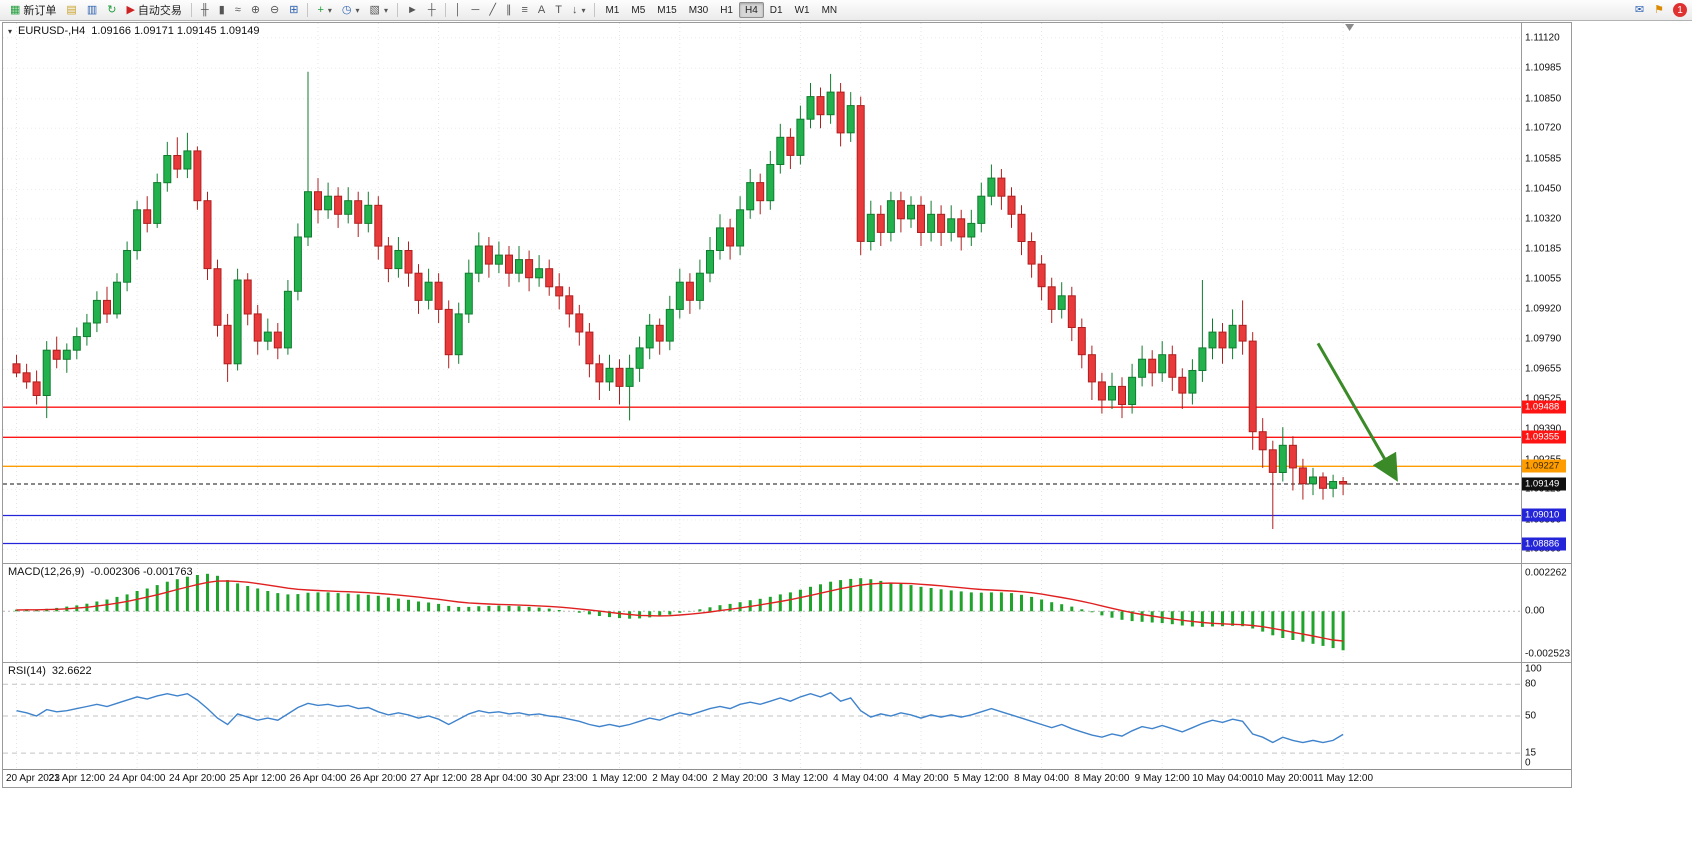 The height and width of the screenshot is (854, 1692). Describe the element at coordinates (1544, 437) in the screenshot. I see `price-level-badge: 1.09355` at that location.